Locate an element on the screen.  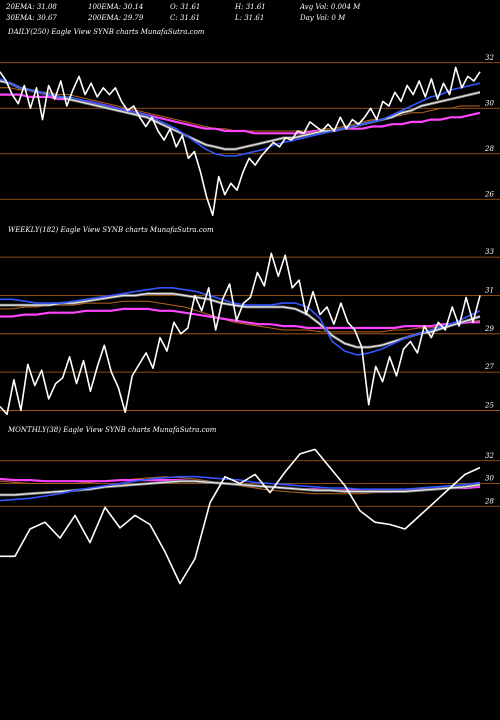
daily-series-20ema is located at coordinates (240, 117).